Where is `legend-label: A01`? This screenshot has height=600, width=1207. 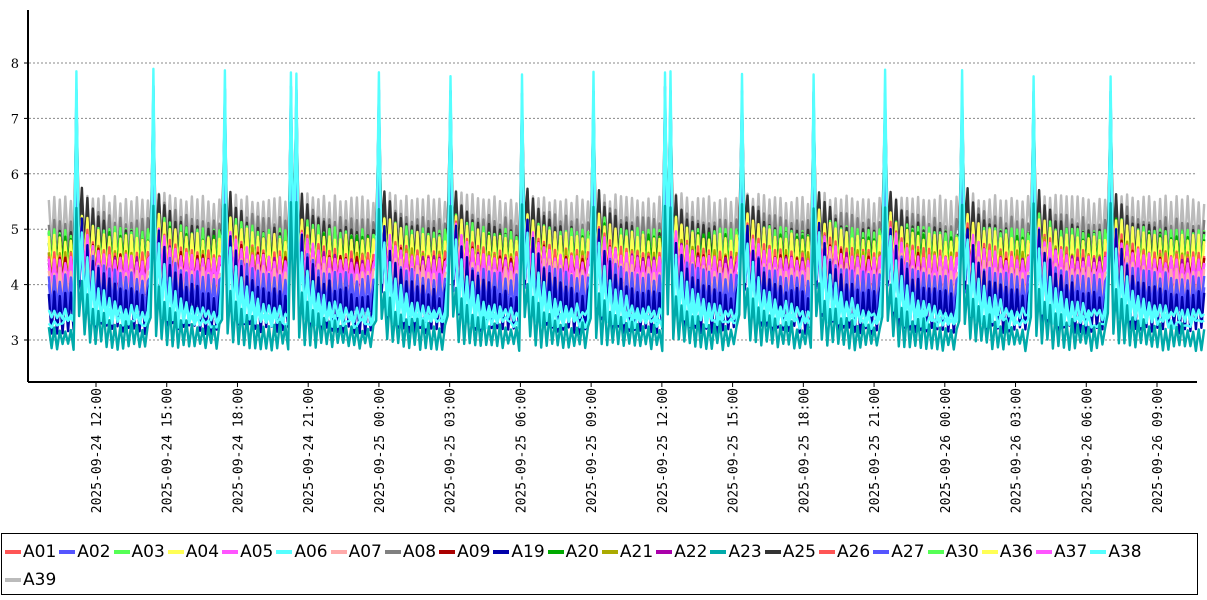
legend-label: A01 is located at coordinates (40, 552).